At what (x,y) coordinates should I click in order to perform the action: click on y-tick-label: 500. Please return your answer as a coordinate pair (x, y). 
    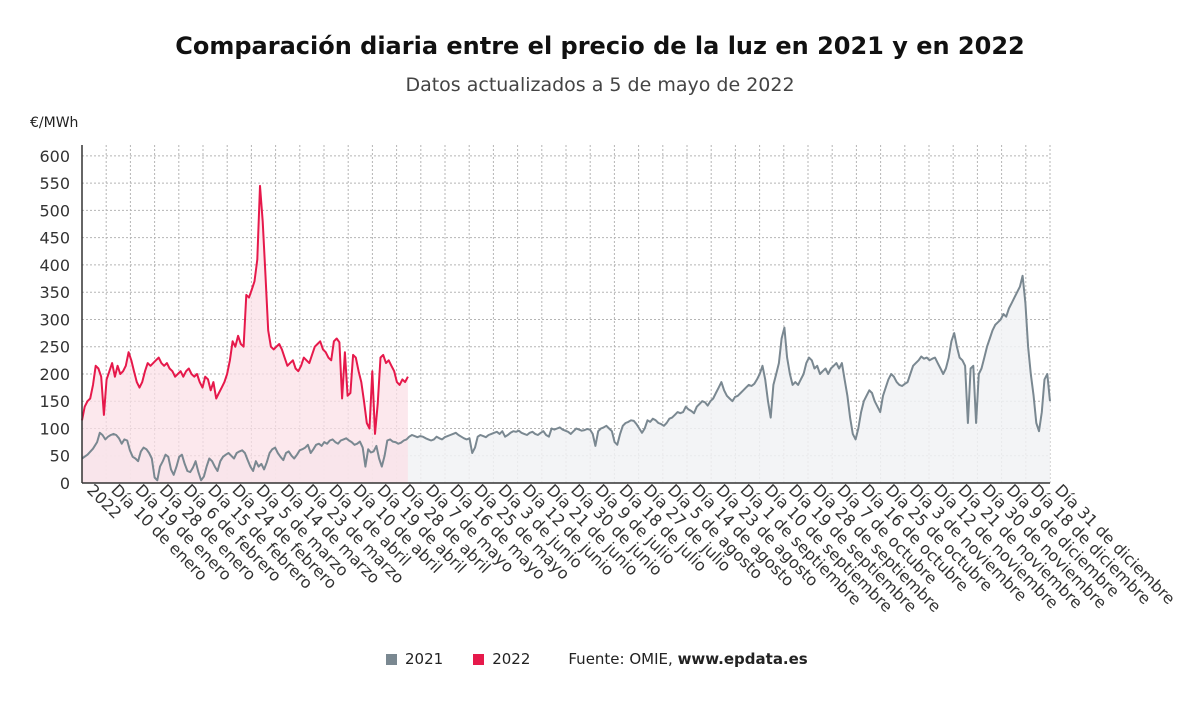
    Looking at the image, I should click on (54, 210).